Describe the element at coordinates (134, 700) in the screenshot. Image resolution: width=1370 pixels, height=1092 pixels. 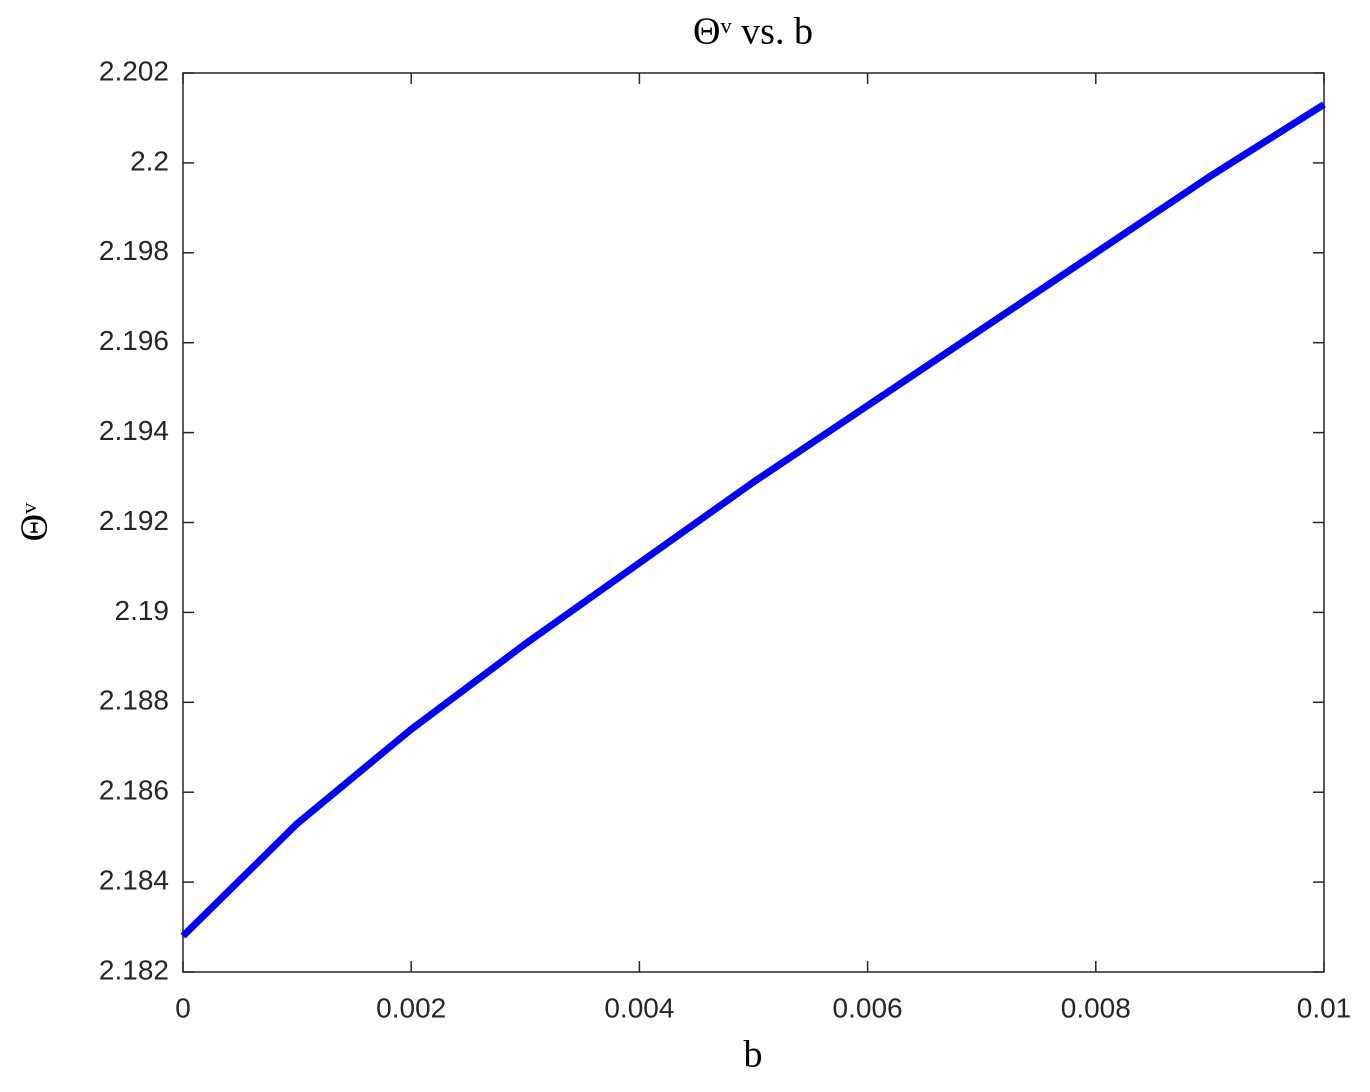
I see `y-tick-label: 2.188` at that location.